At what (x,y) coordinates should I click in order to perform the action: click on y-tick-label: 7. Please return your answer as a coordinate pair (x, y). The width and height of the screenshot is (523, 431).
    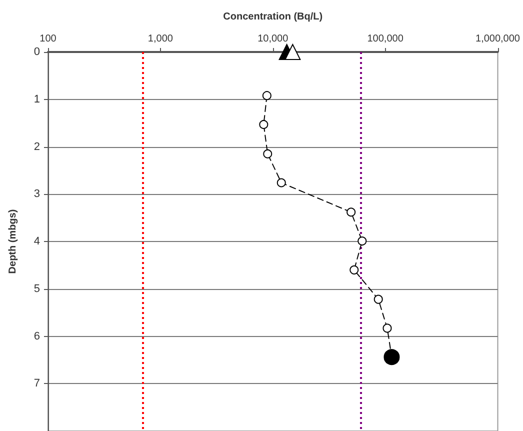
    Looking at the image, I should click on (37, 384).